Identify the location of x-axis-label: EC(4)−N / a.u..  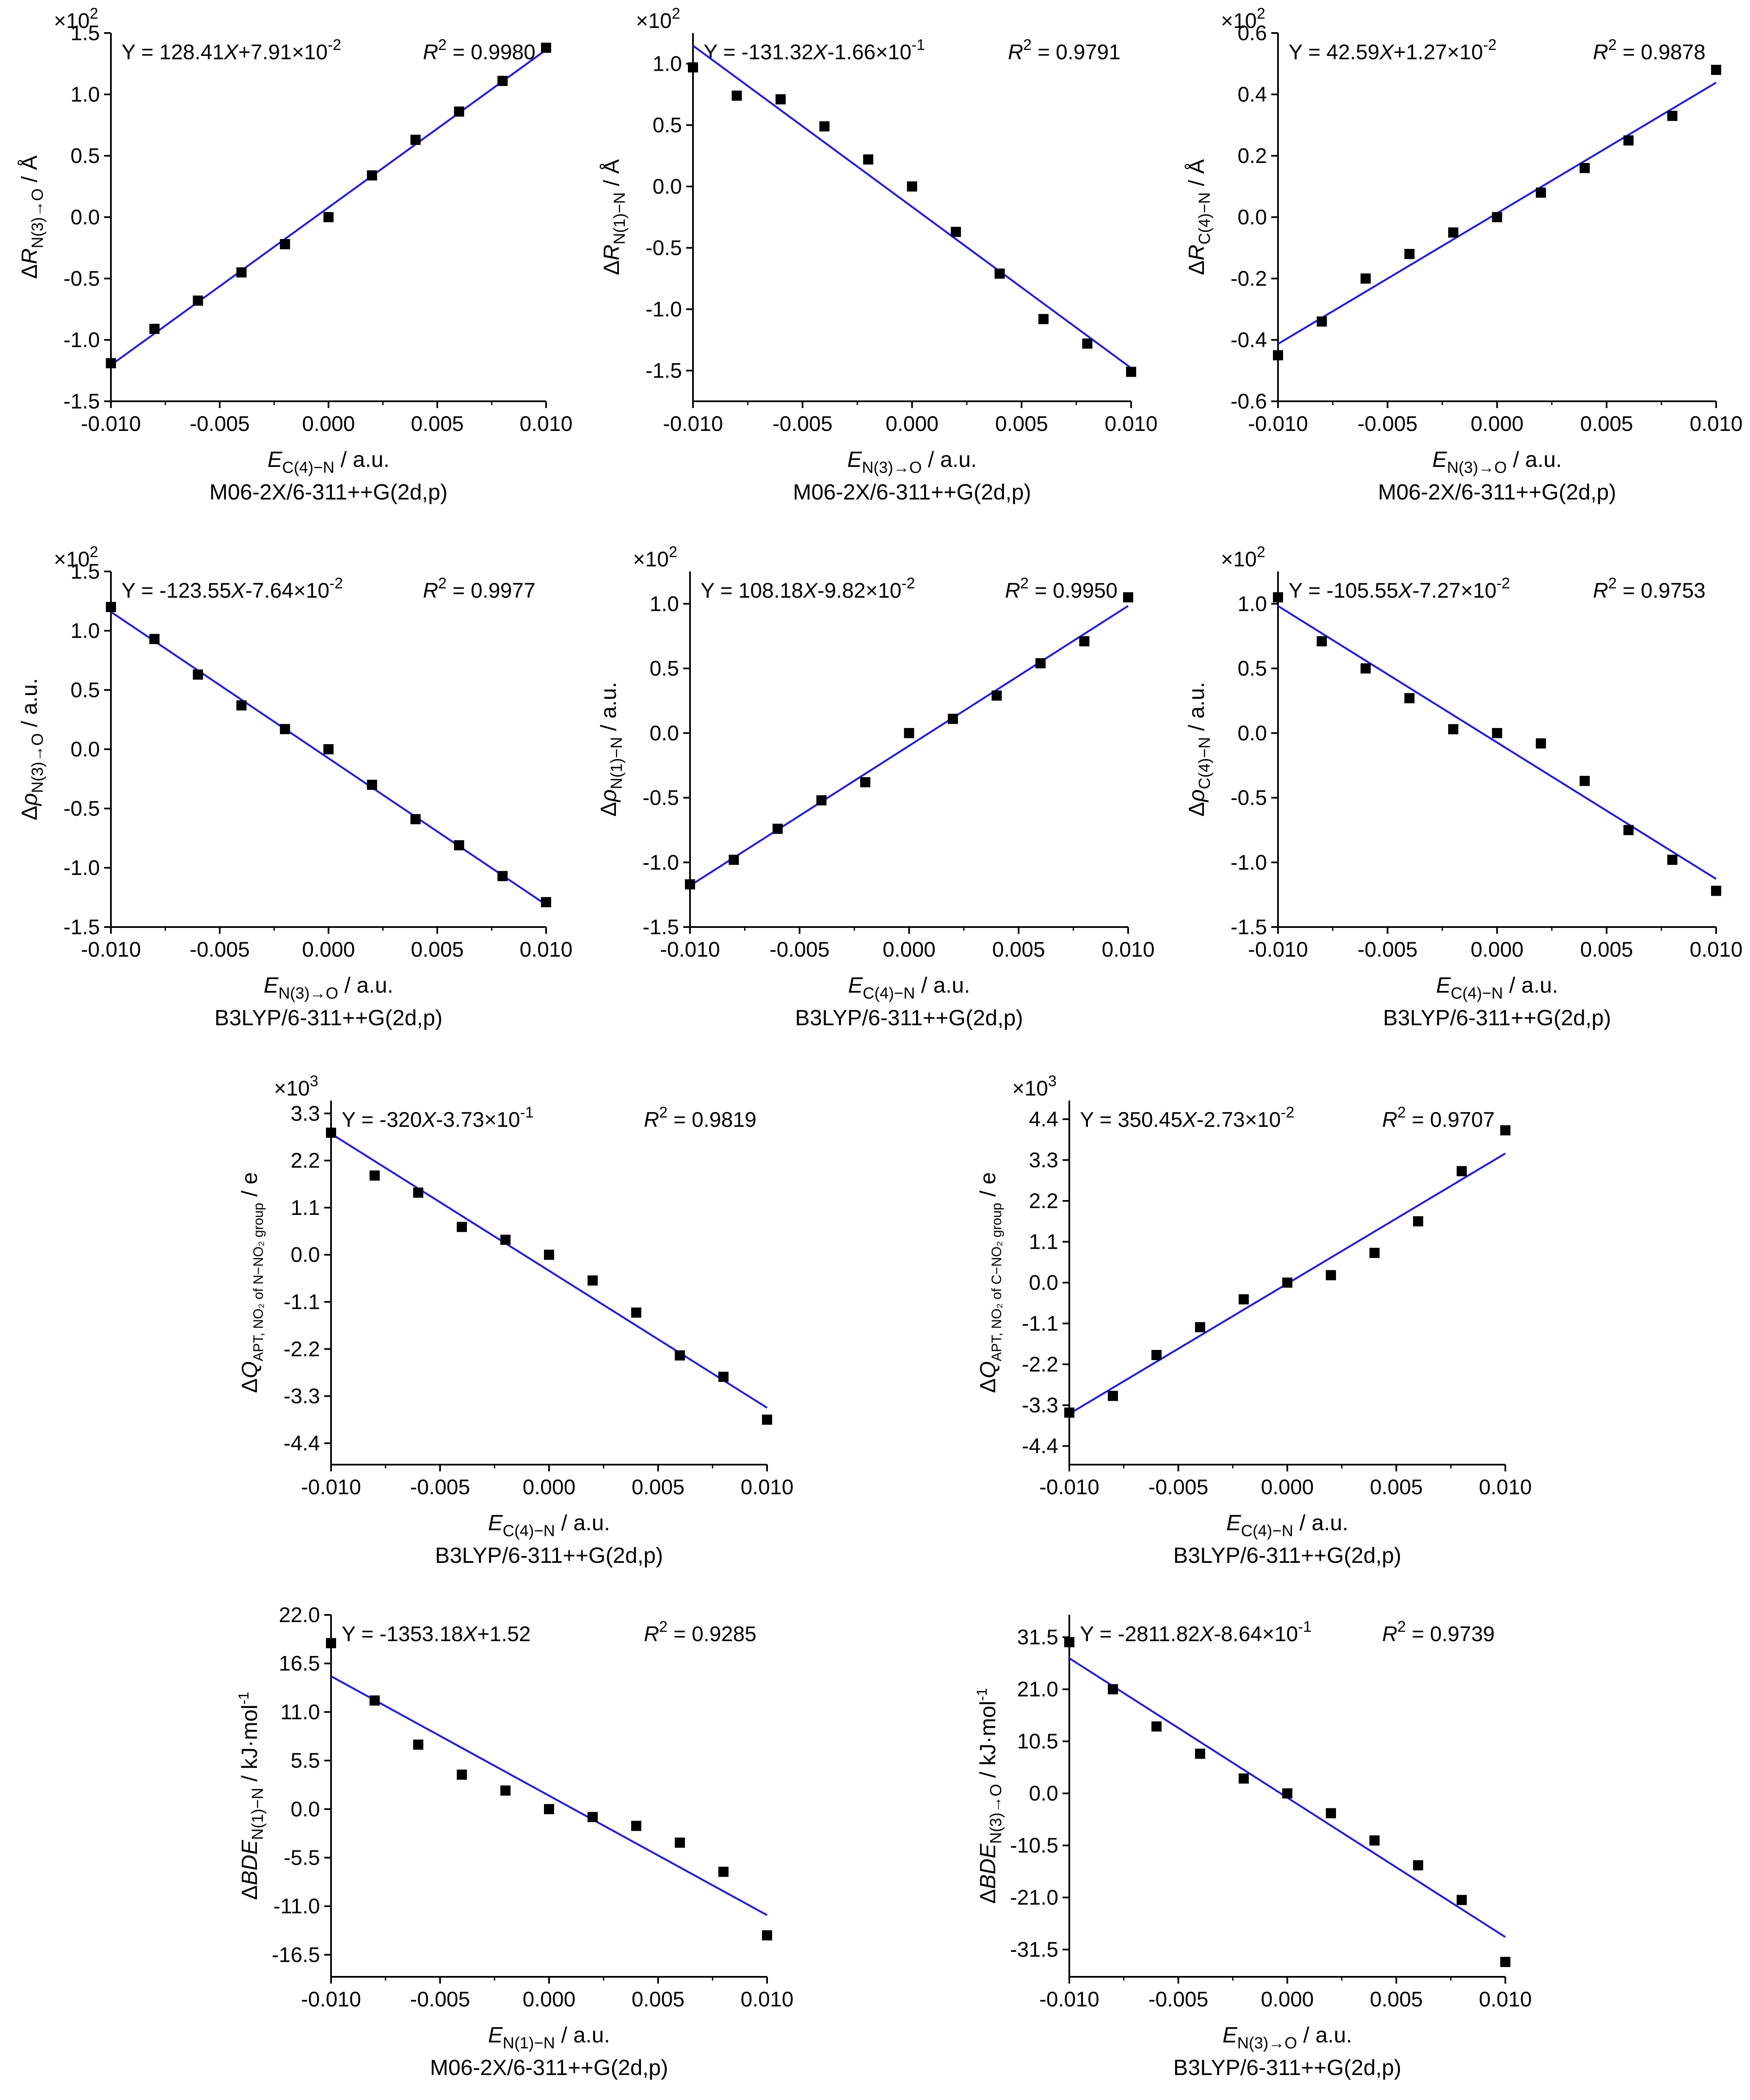
(1287, 1525).